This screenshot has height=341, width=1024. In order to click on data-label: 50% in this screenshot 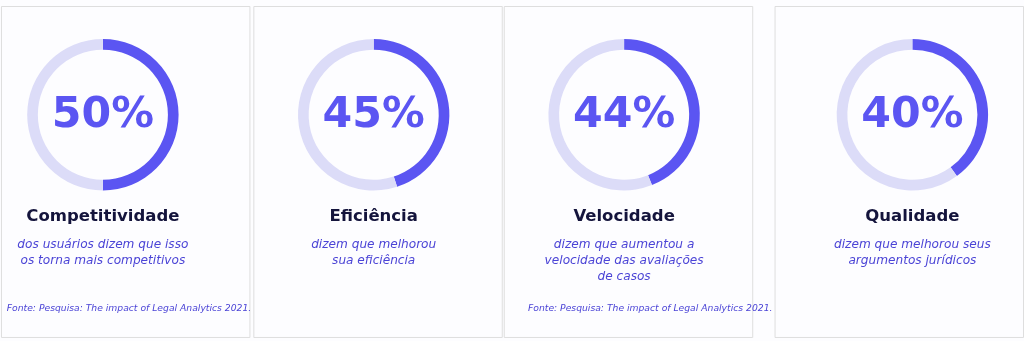, I will do `click(102, 112)`.